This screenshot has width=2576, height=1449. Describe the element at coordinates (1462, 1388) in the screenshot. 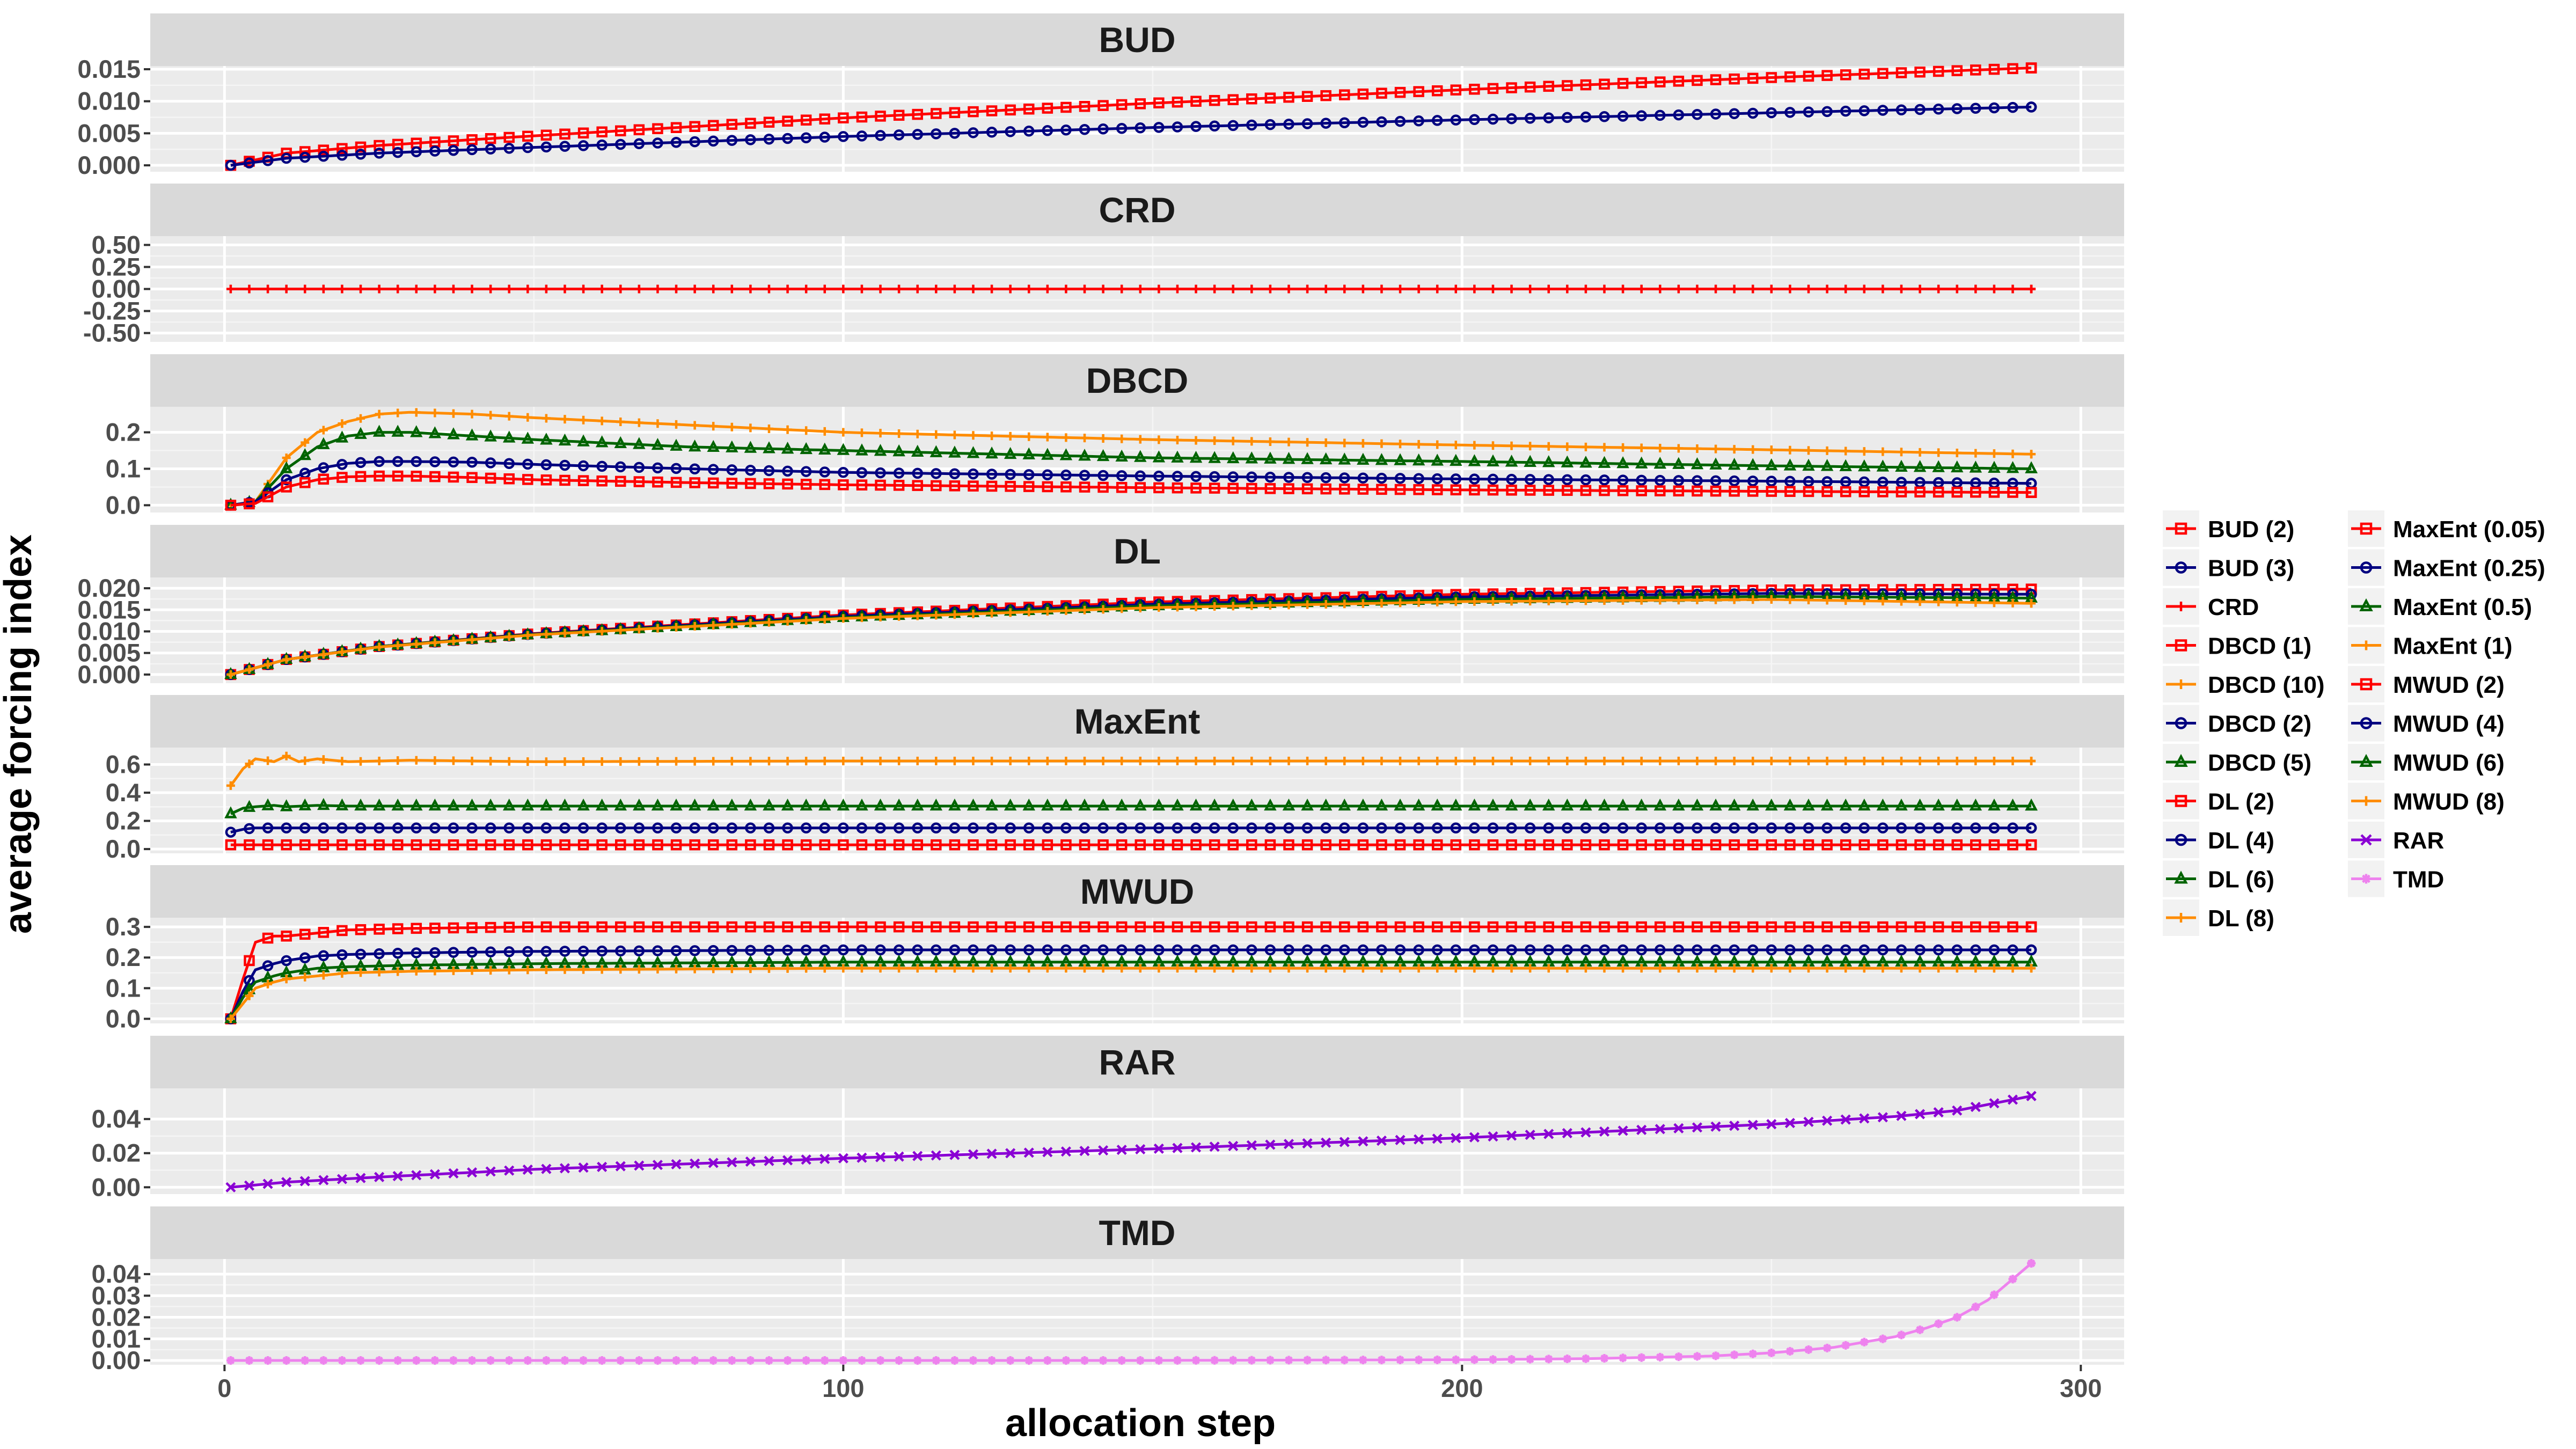

I see `x-tick-label: 200` at that location.